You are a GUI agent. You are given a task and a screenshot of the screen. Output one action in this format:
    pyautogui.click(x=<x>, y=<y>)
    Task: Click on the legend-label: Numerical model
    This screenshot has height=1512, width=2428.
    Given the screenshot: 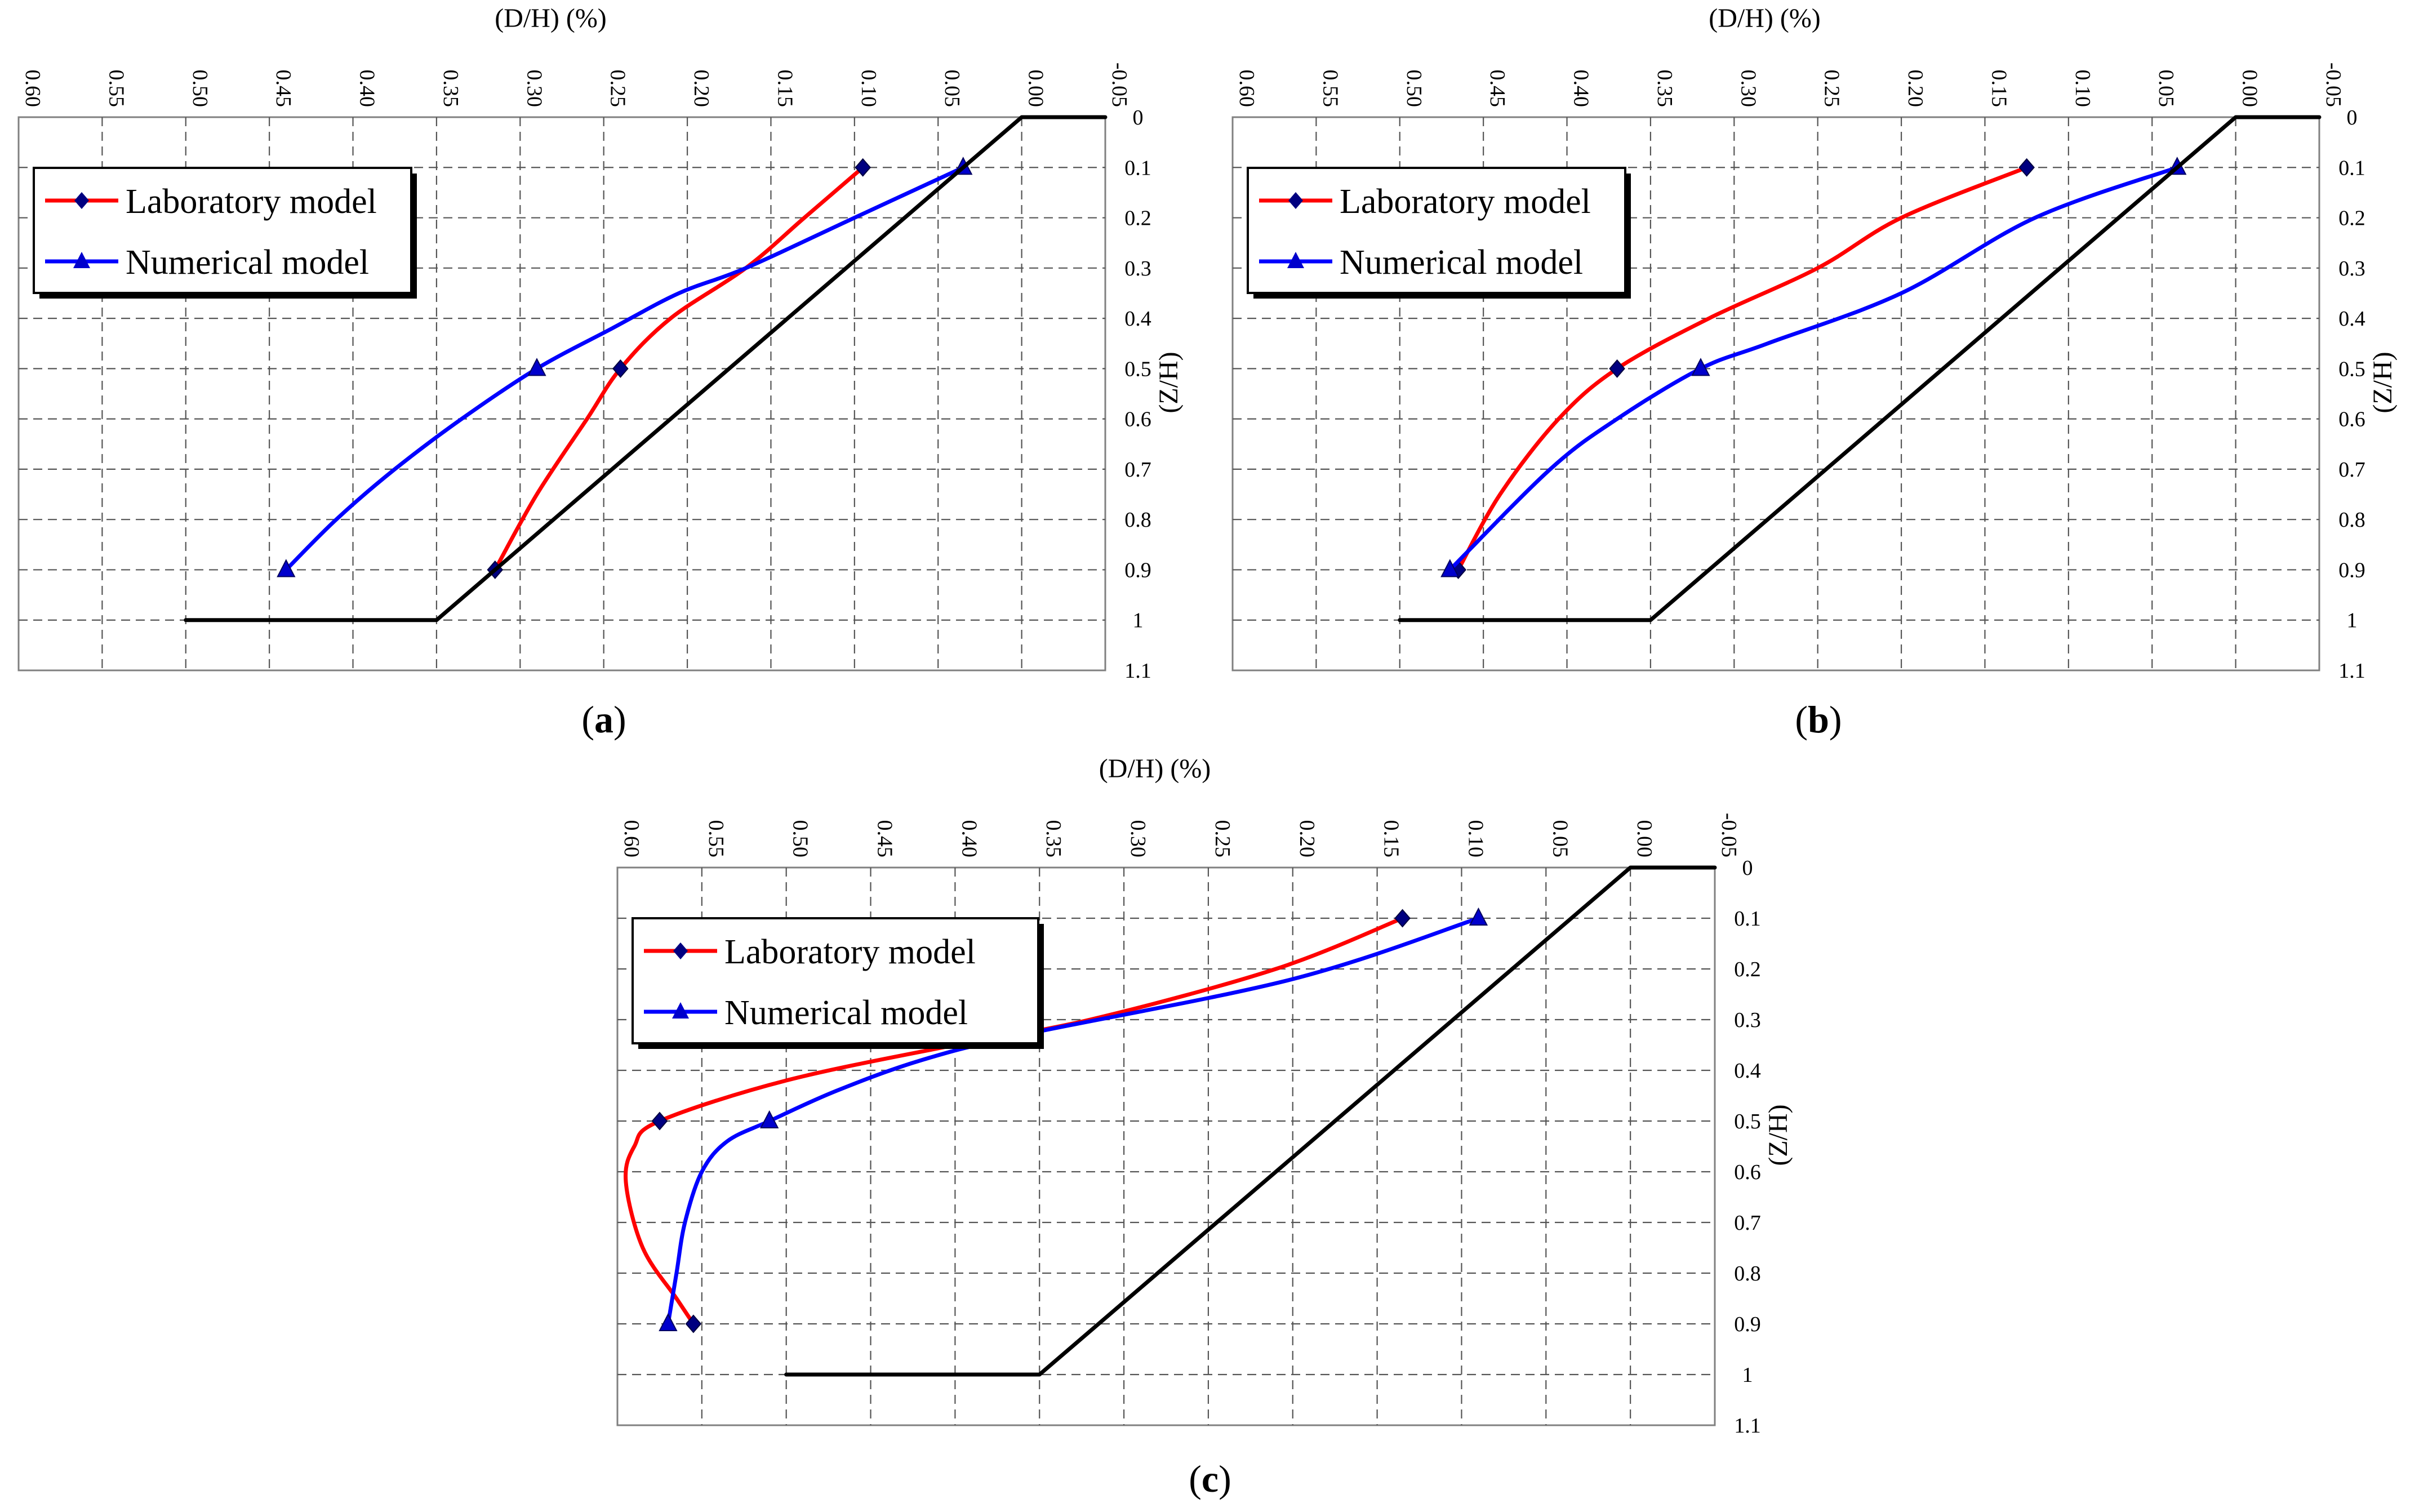 What is the action you would take?
    pyautogui.click(x=1461, y=262)
    